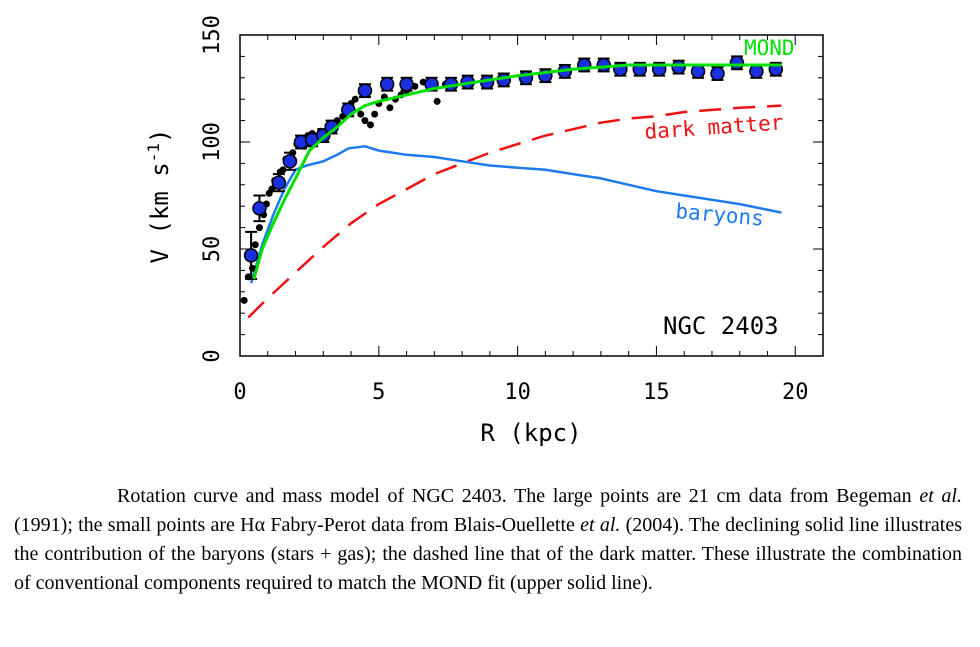 The image size is (980, 647). Describe the element at coordinates (600, 525) in the screenshot. I see `caption-etal-2: et al.` at that location.